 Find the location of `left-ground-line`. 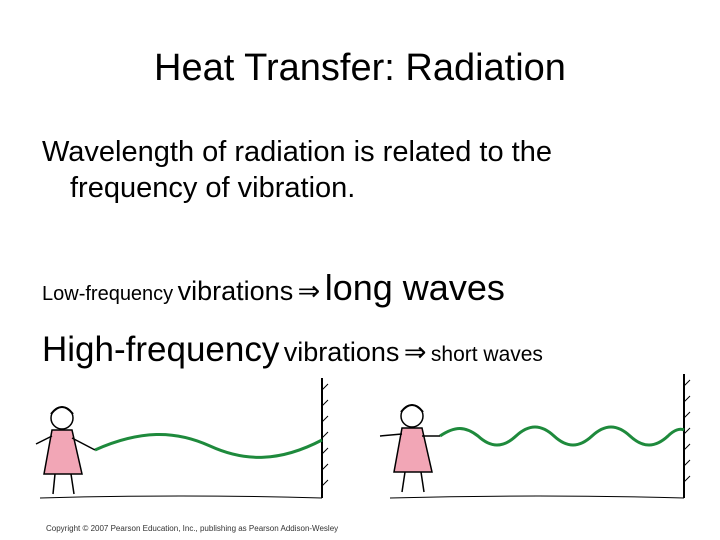

left-ground-line is located at coordinates (181, 497).